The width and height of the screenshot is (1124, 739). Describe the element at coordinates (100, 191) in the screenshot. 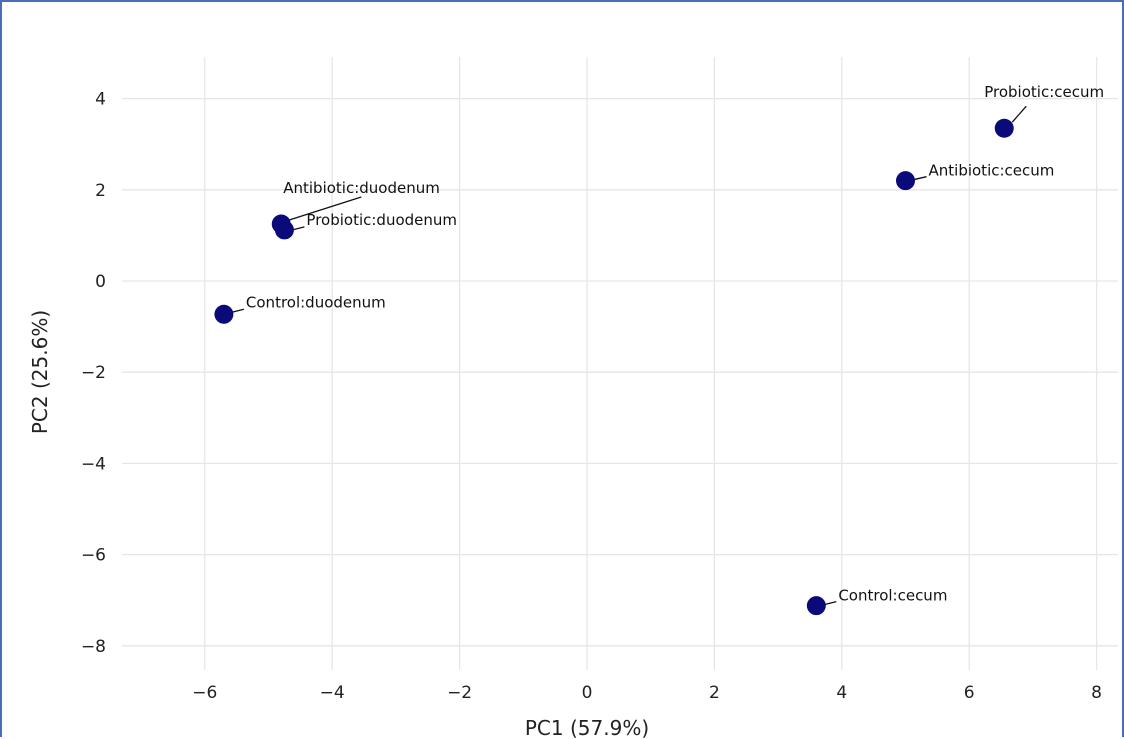

I see `y-tick-label: 2` at that location.